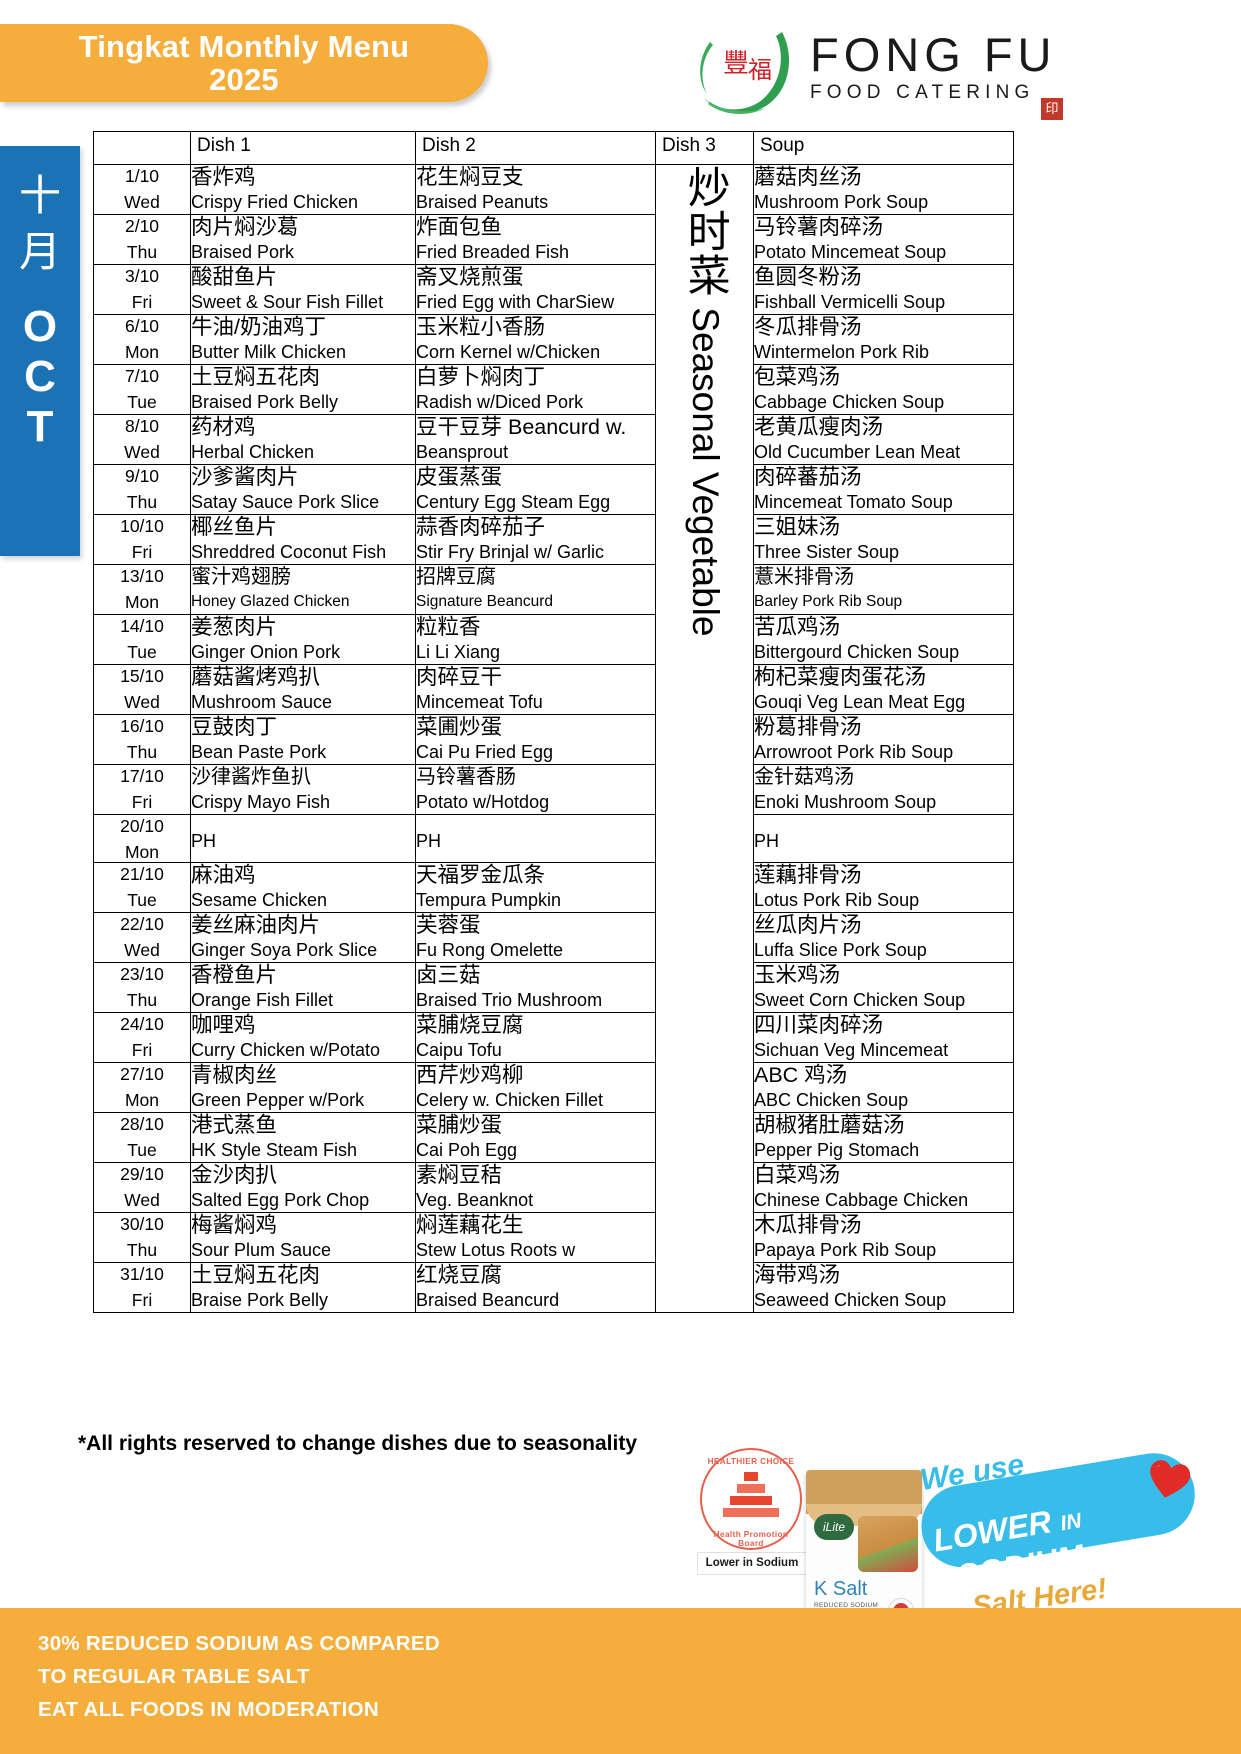 The width and height of the screenshot is (1241, 1754). I want to click on brand-wordmark: FONG FU FOOD CATERING, so click(933, 67).